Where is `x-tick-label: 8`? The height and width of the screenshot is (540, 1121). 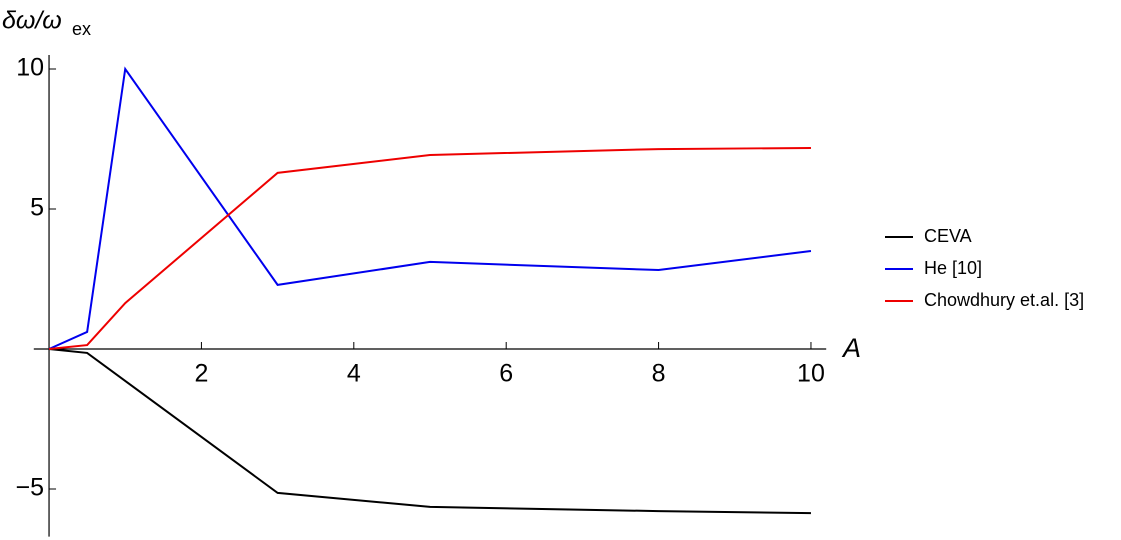 x-tick-label: 8 is located at coordinates (659, 374).